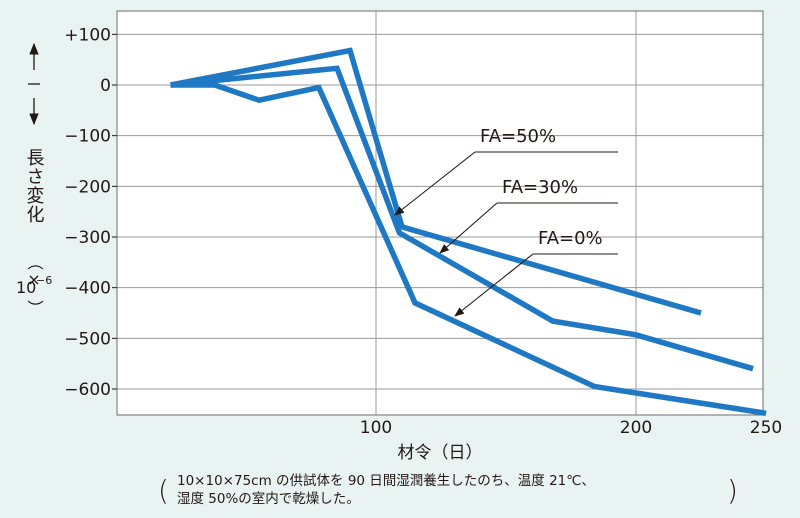  I want to click on note-paren-close: ), so click(732, 490).